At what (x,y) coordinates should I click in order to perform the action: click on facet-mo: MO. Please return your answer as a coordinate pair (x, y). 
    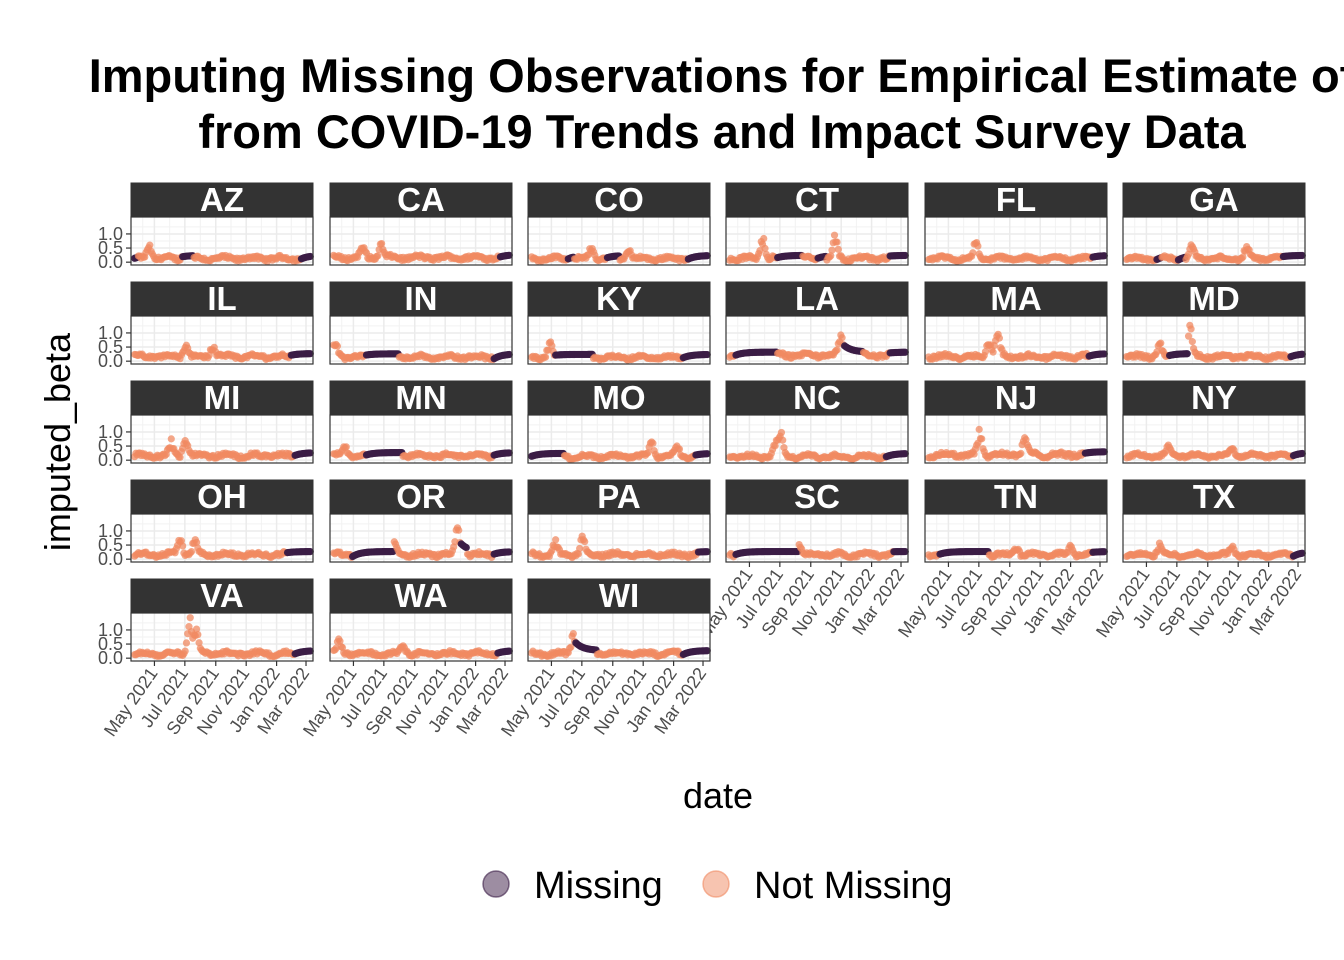
    Looking at the image, I should click on (619, 421).